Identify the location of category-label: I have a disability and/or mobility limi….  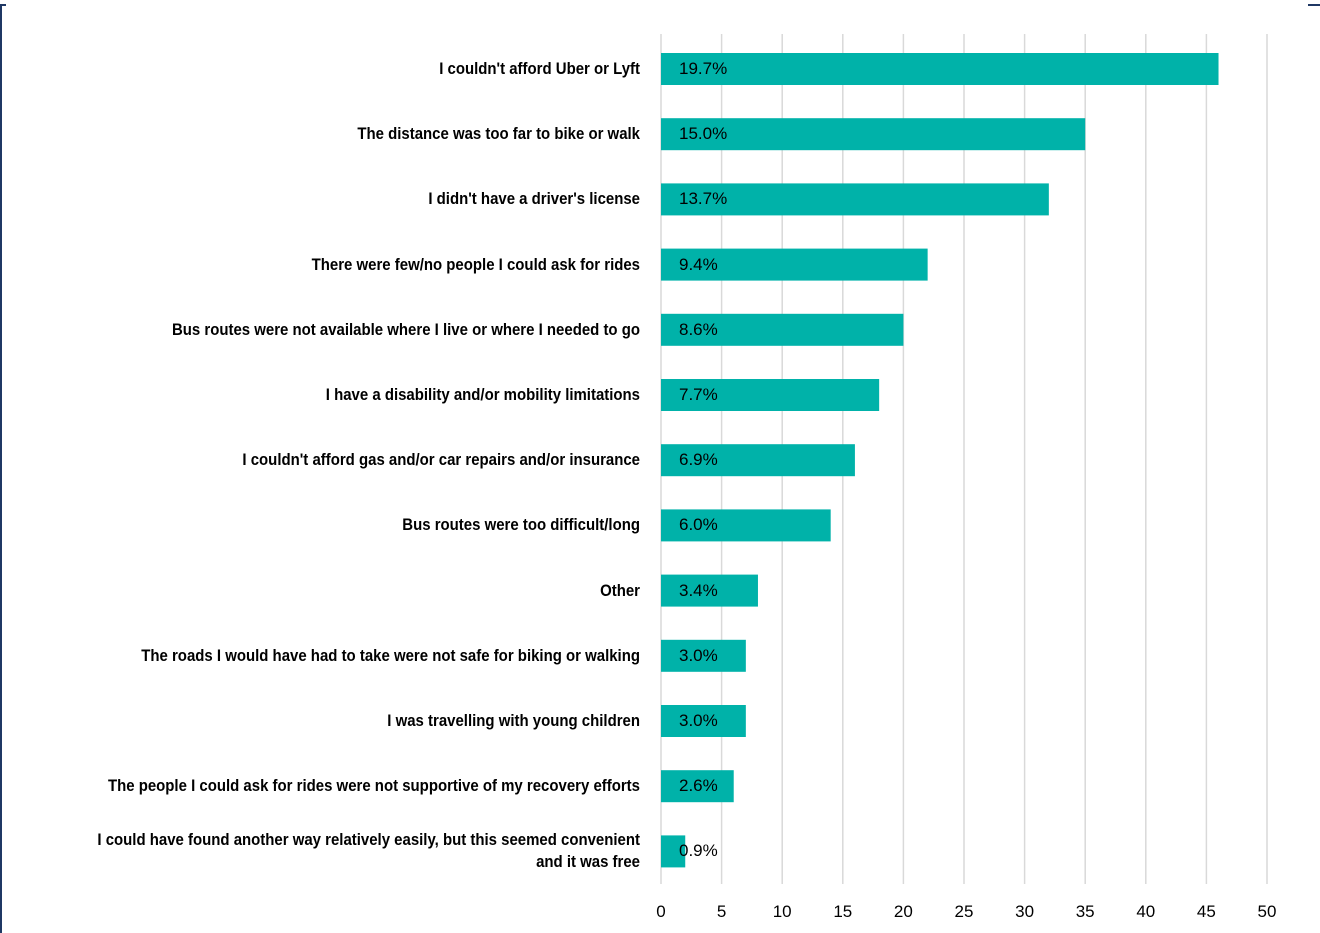
(482, 394).